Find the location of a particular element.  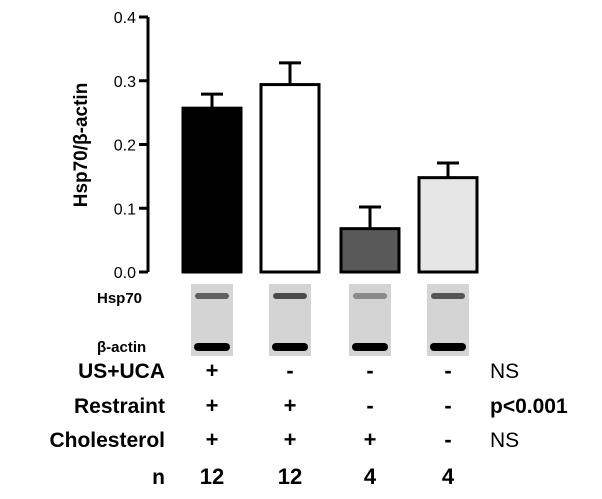

y-tick-label: 0.1 is located at coordinates (125, 209).